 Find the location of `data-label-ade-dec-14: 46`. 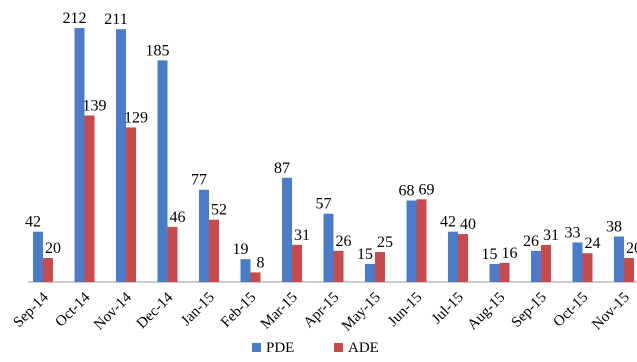

data-label-ade-dec-14: 46 is located at coordinates (178, 217).